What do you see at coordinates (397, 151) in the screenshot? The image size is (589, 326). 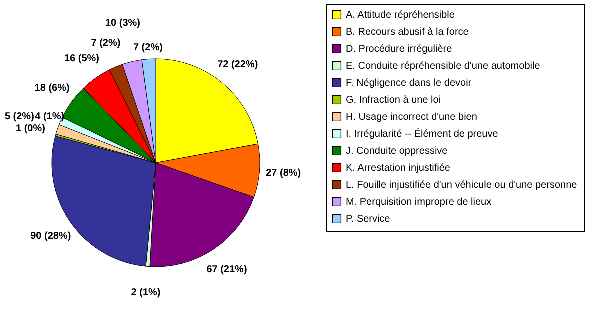 I see `legend-label: J. Conduite oppressive` at bounding box center [397, 151].